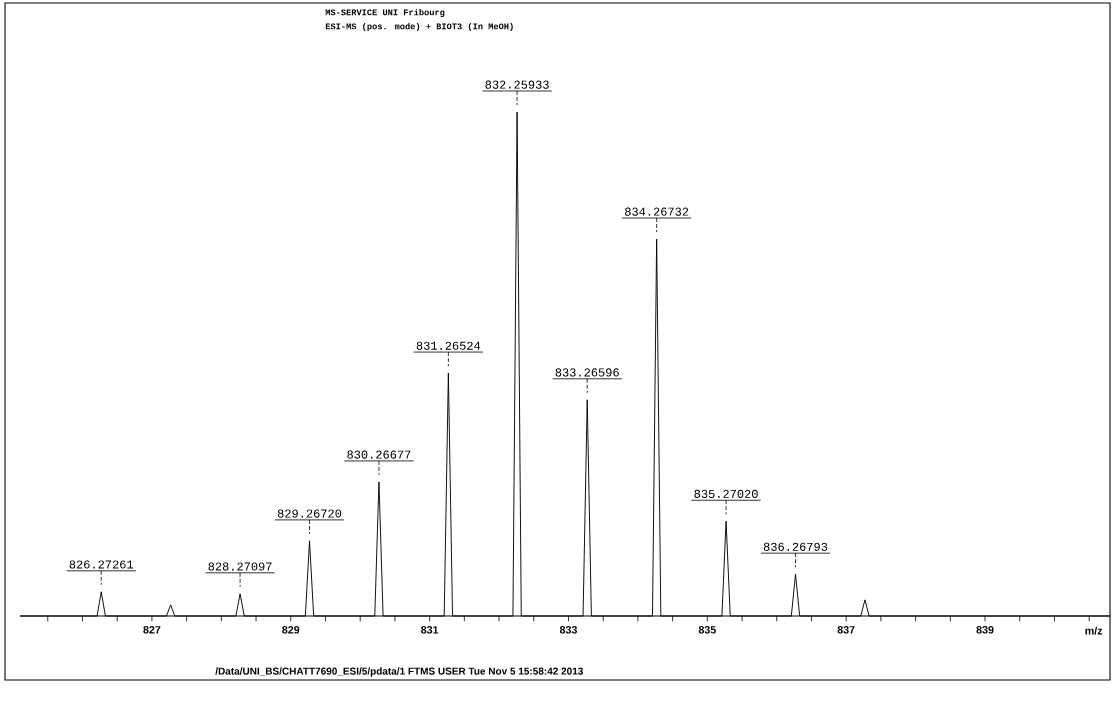 The image size is (1114, 707). Describe the element at coordinates (517, 84) in the screenshot. I see `annotation: 832.25933` at that location.